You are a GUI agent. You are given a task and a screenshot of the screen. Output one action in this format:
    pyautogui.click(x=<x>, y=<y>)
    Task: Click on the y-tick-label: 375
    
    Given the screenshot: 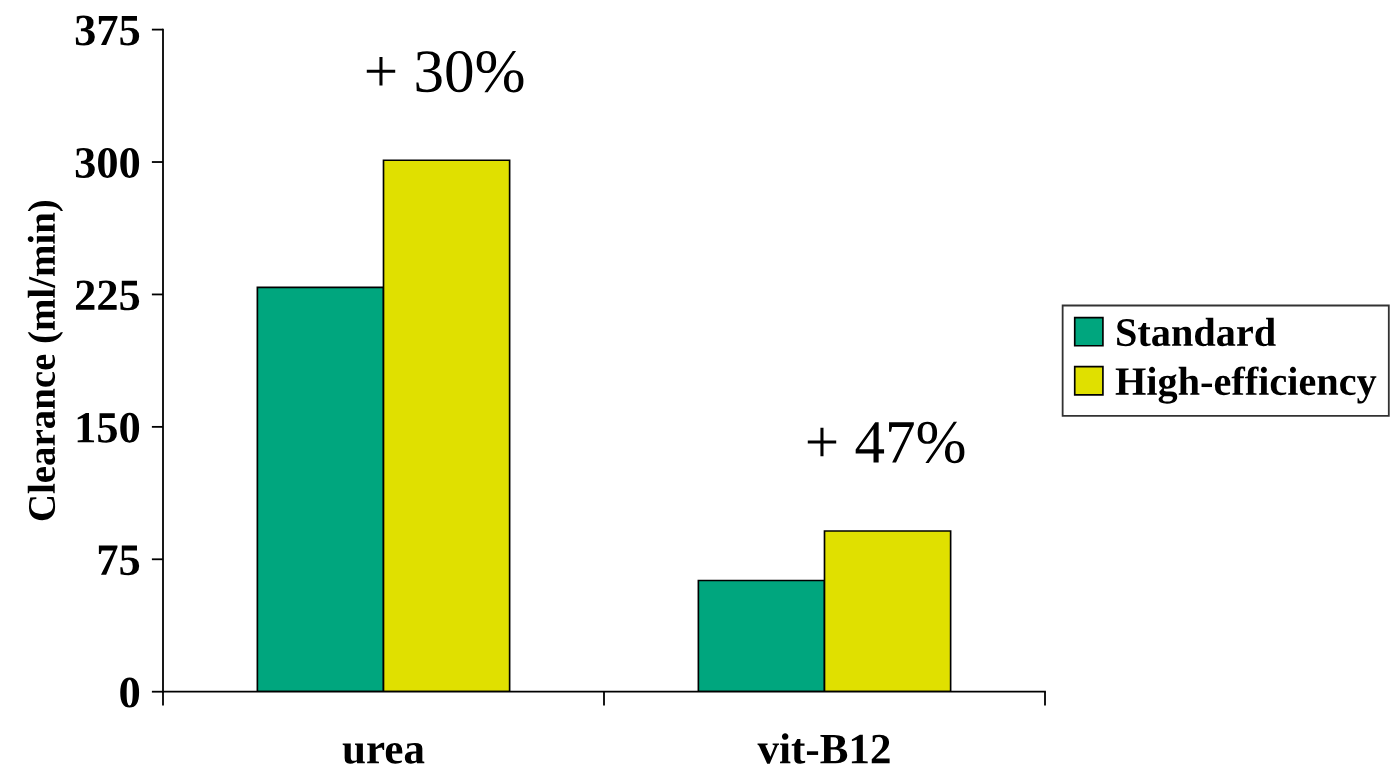 What is the action you would take?
    pyautogui.click(x=107, y=30)
    